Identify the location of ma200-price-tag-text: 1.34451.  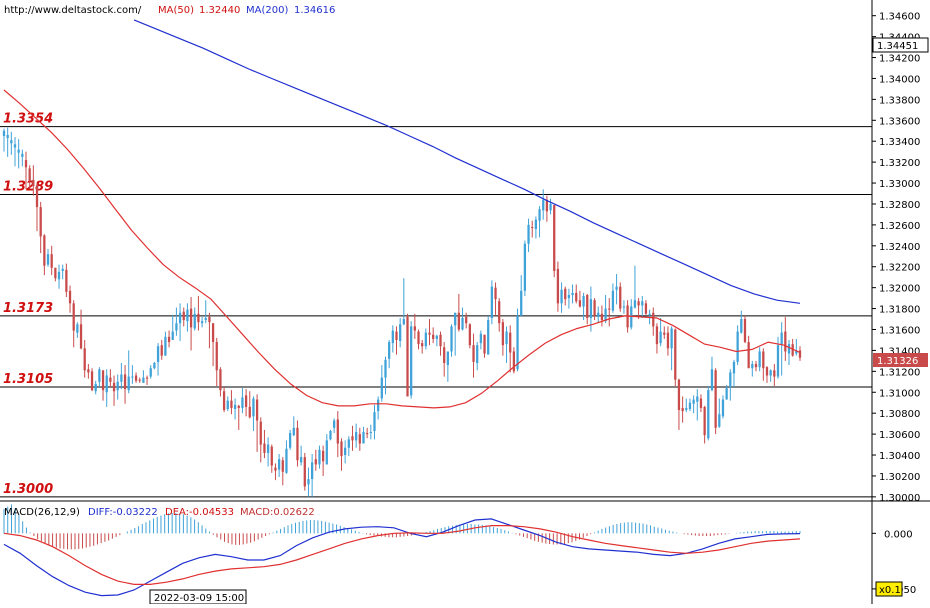
(897, 46).